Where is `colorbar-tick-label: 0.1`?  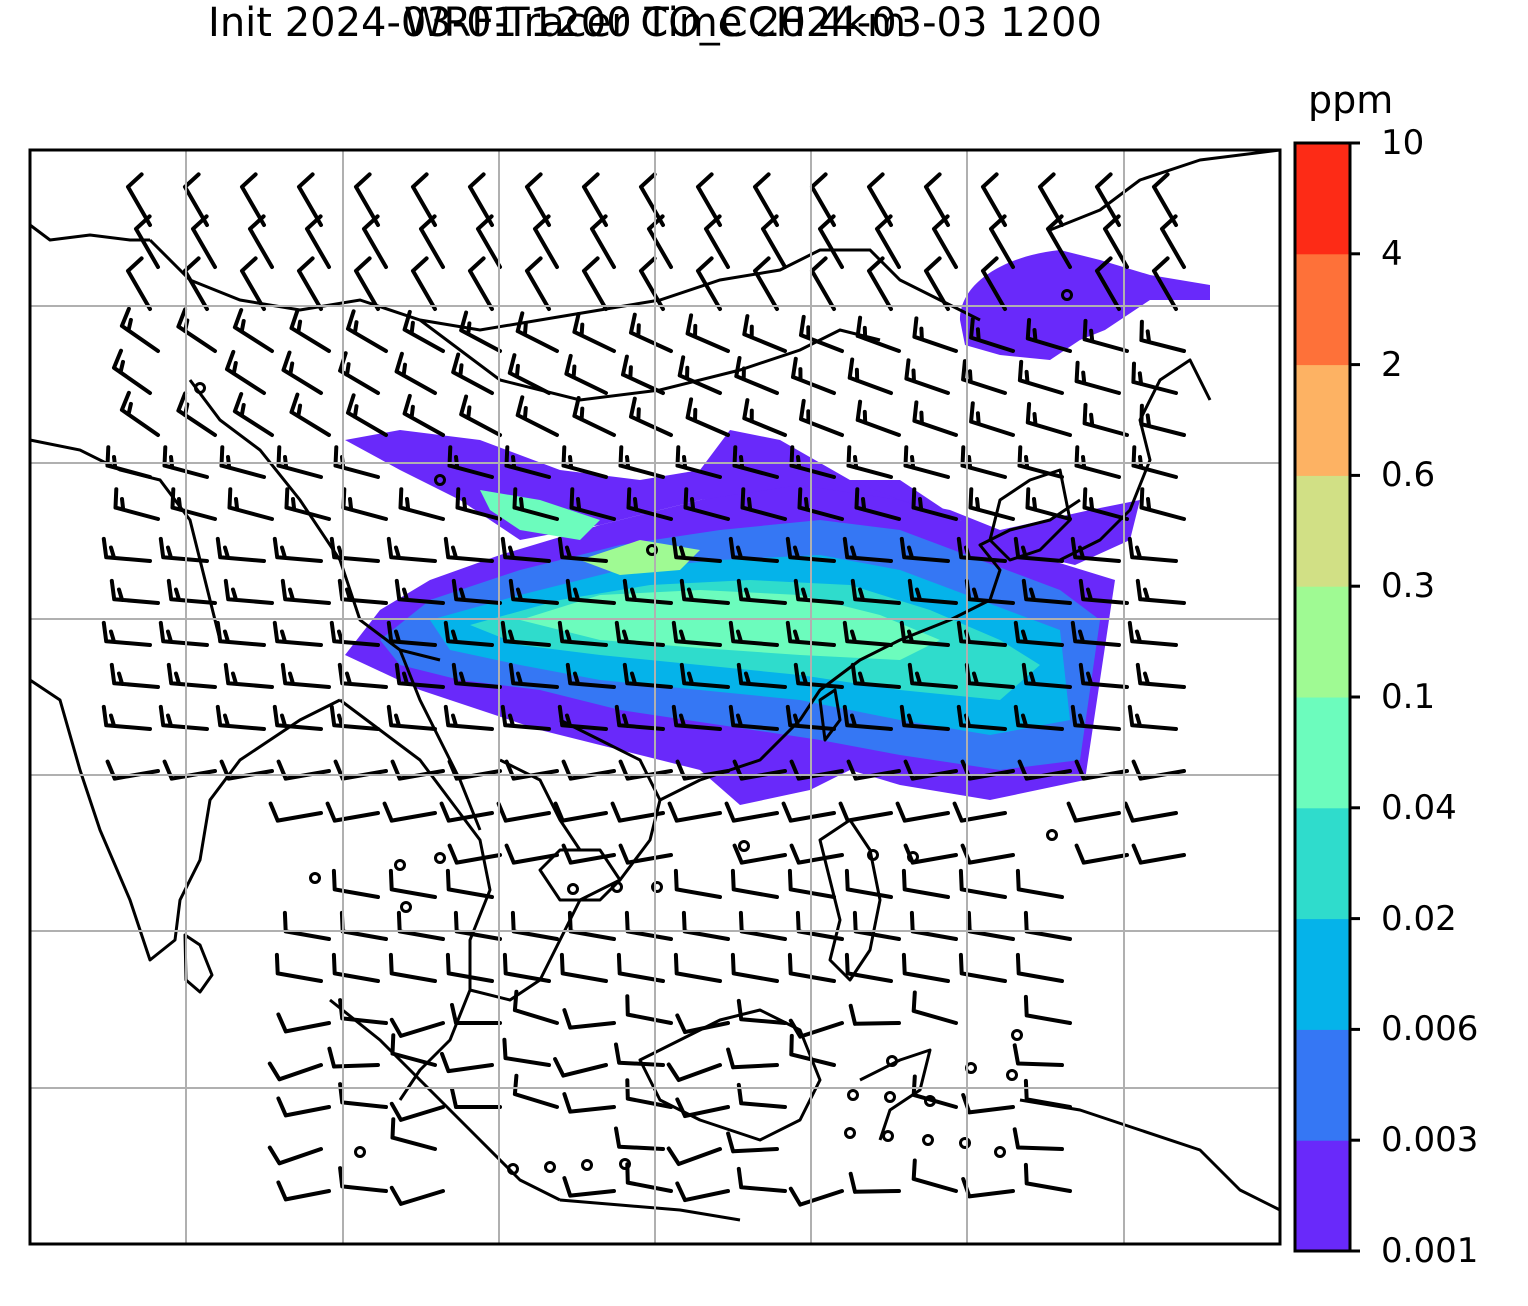
colorbar-tick-label: 0.1 is located at coordinates (1408, 697).